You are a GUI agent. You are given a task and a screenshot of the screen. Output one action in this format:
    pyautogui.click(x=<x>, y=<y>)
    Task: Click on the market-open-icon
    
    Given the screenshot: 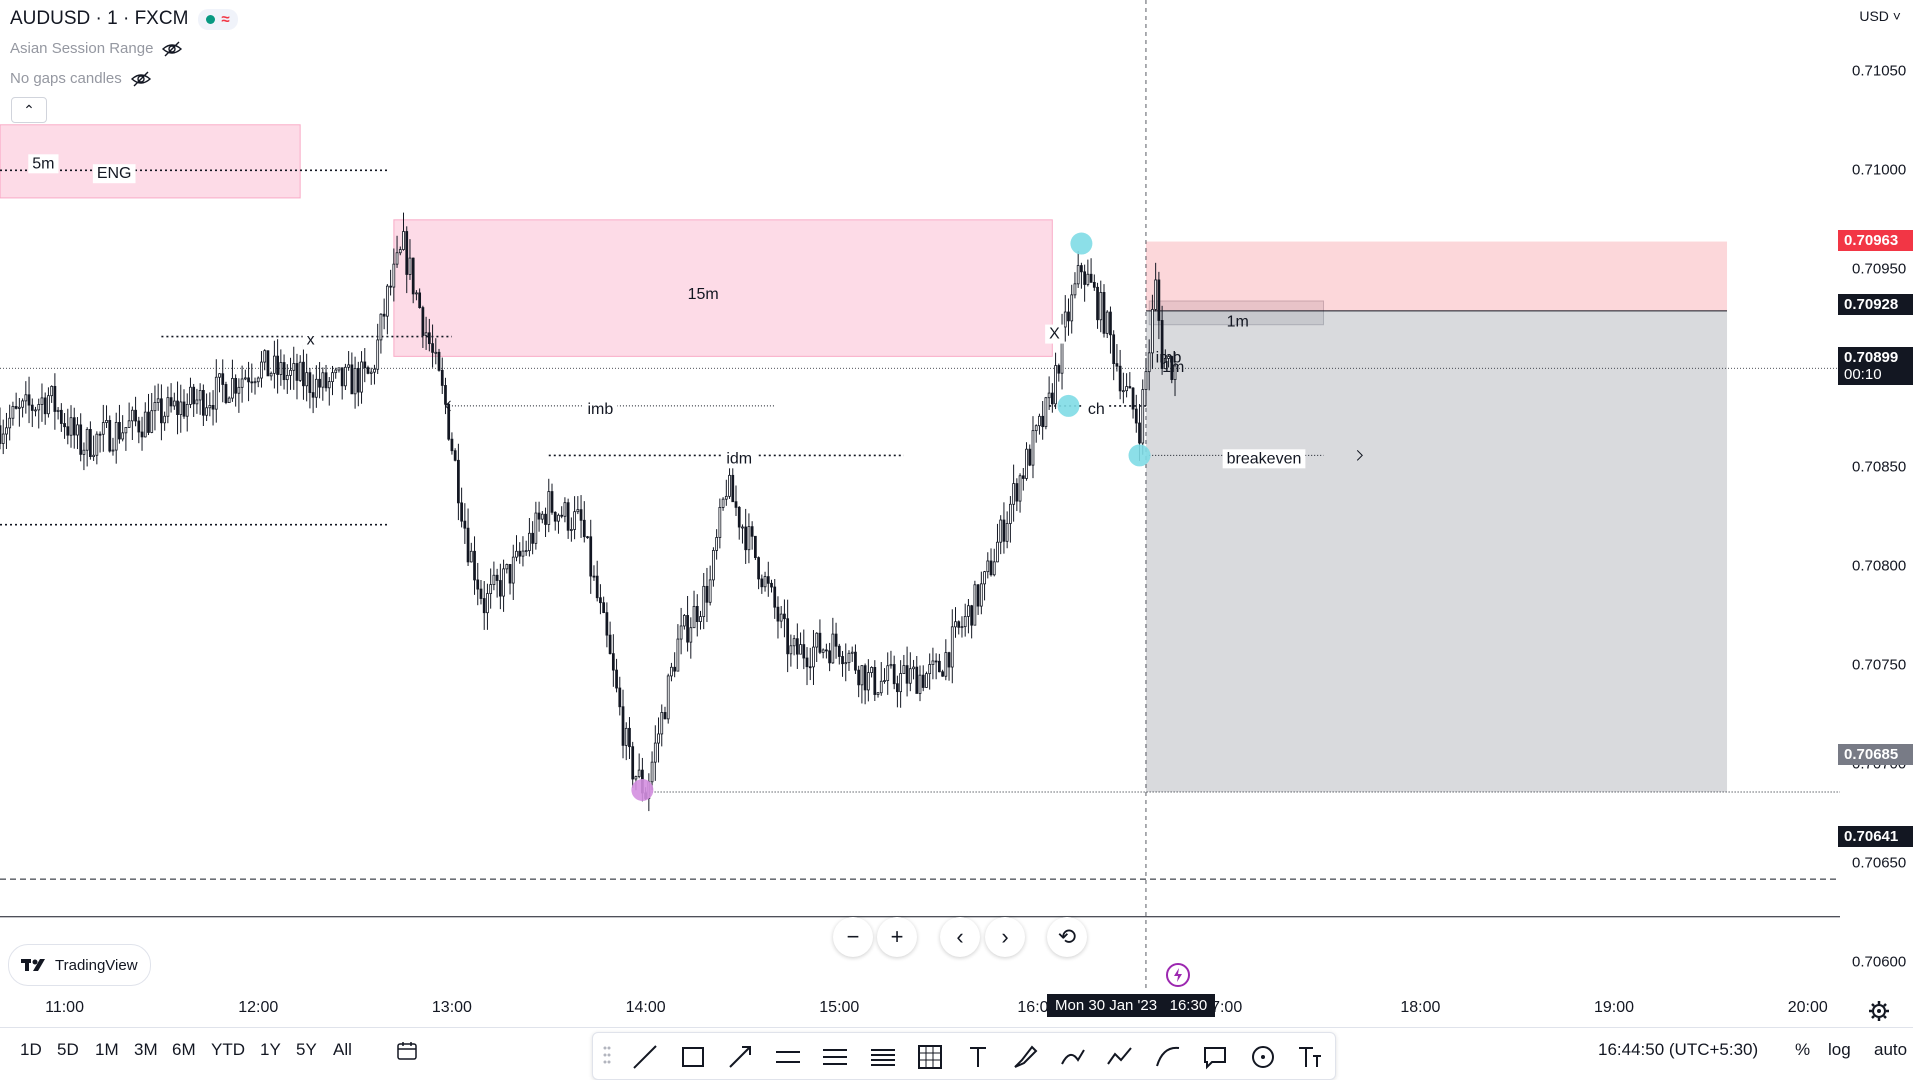 What is the action you would take?
    pyautogui.click(x=211, y=19)
    